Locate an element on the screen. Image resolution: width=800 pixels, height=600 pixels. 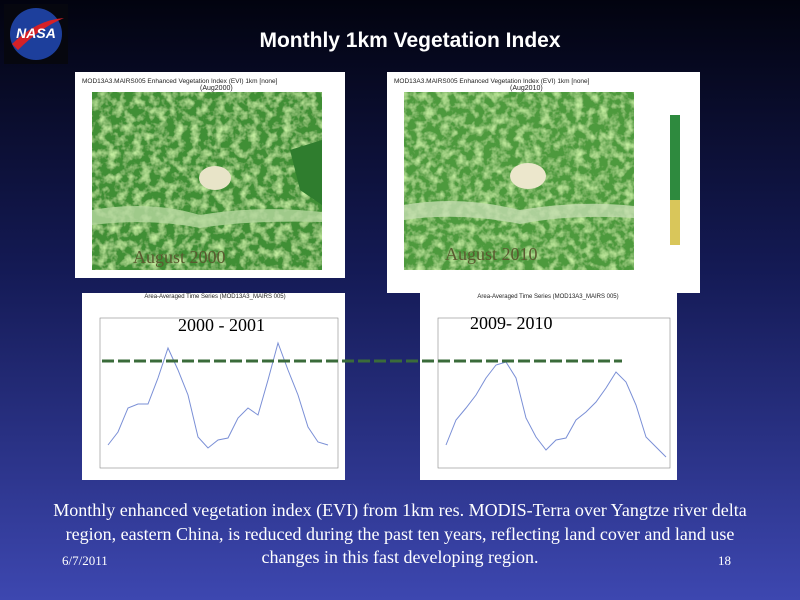
footer-date: 6/7/2011 is located at coordinates (85, 560).